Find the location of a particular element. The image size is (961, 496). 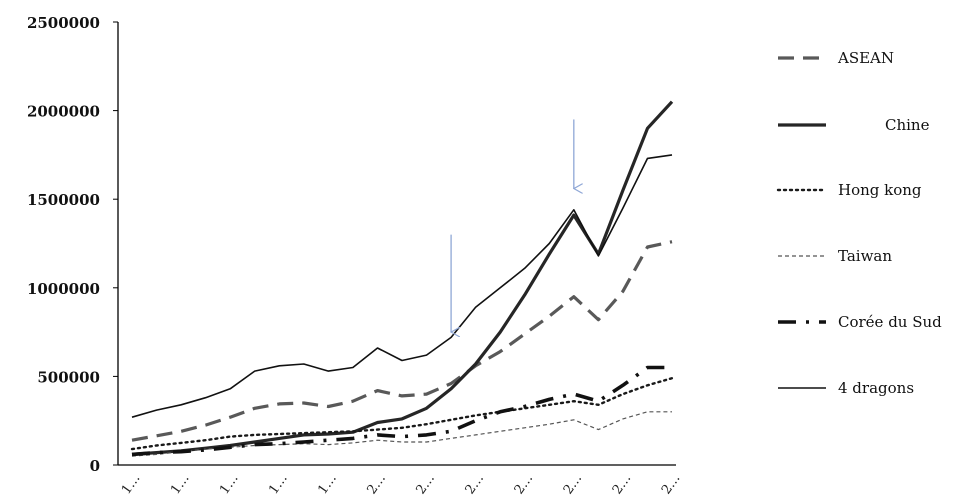

y-tick-label: 500000 is located at coordinates (68, 377).